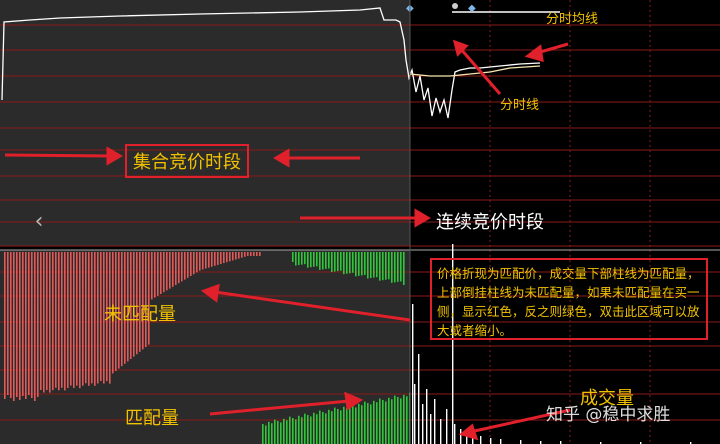 The width and height of the screenshot is (720, 444). I want to click on price-line-label: 分时线, so click(520, 105).